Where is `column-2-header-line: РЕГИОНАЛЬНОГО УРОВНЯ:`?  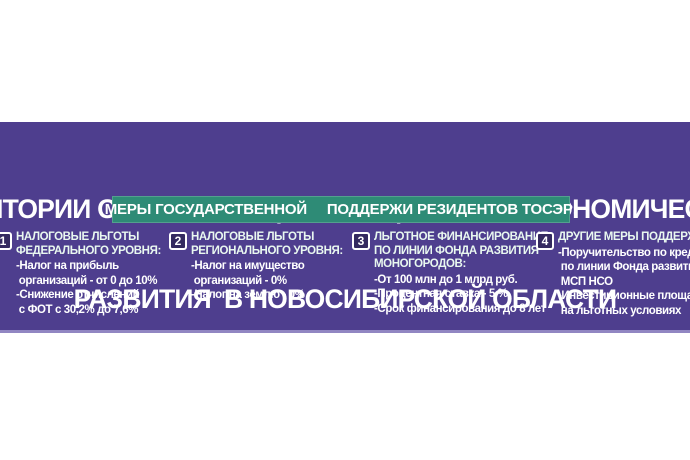
column-2-header-line: РЕГИОНАЛЬНОГО УРОВНЯ: is located at coordinates (267, 250).